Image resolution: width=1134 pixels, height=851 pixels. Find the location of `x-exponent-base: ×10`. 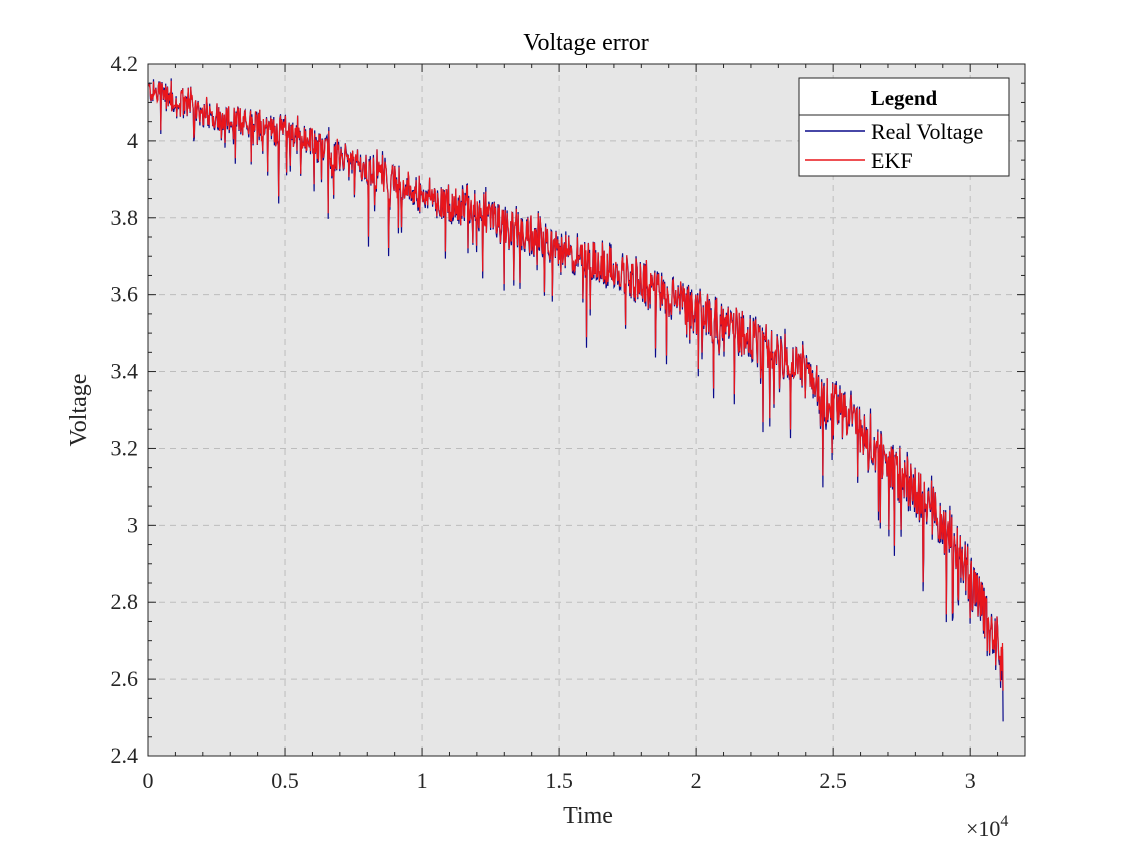

x-exponent-base: ×10 is located at coordinates (983, 828).